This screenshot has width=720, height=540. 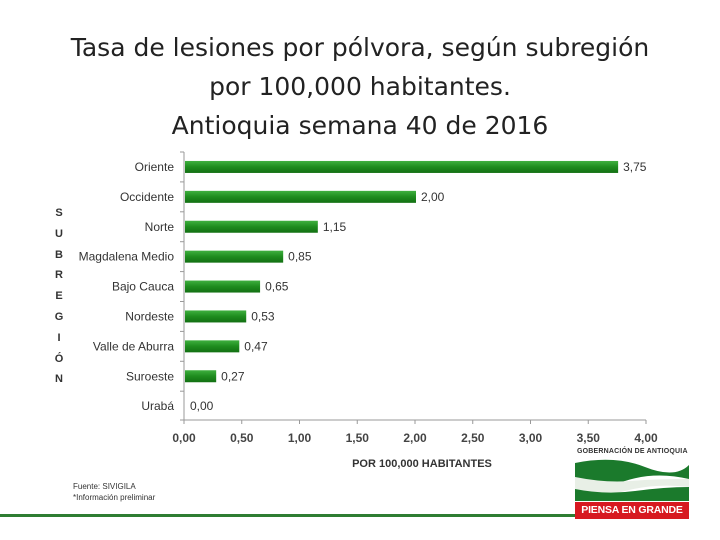 I want to click on preliminary-note: *Información preliminar, so click(x=114, y=497).